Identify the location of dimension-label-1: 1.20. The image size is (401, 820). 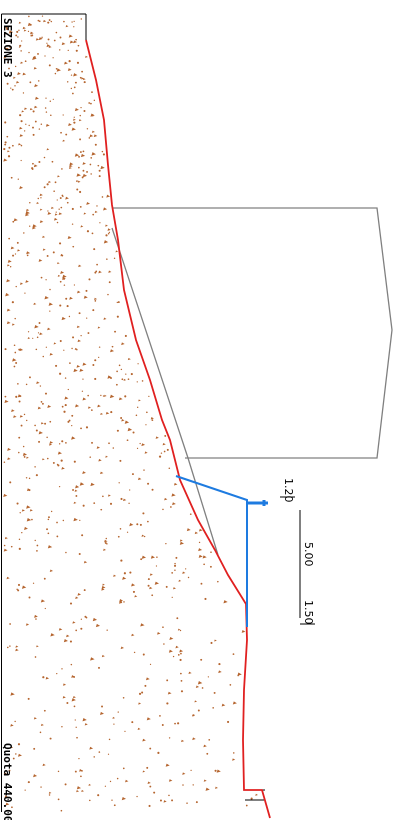
(288, 490).